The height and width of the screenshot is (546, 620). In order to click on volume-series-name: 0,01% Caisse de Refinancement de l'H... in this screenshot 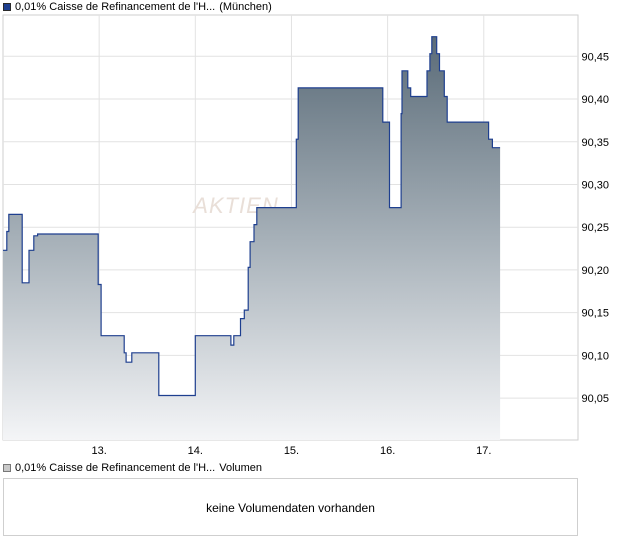, I will do `click(115, 468)`.